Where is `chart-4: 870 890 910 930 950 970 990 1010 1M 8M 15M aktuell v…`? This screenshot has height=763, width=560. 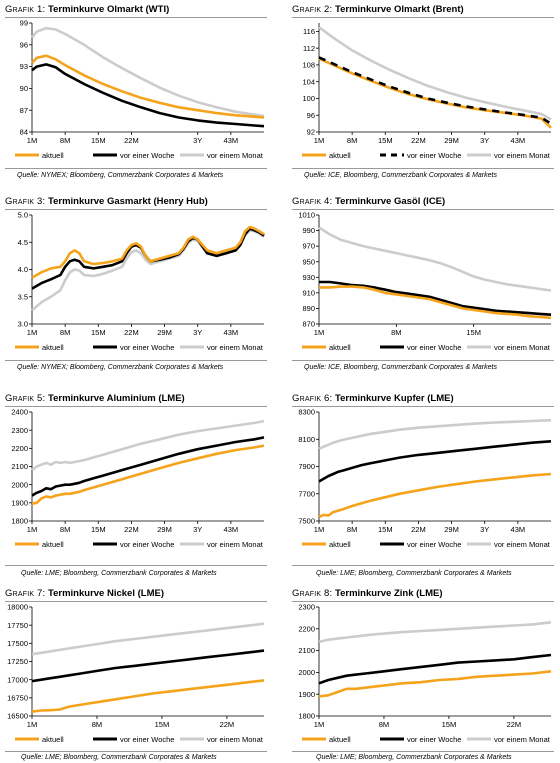 chart-4: 870 890 910 930 950 970 990 1010 1M 8M 15M aktuell v… is located at coordinates (425, 281).